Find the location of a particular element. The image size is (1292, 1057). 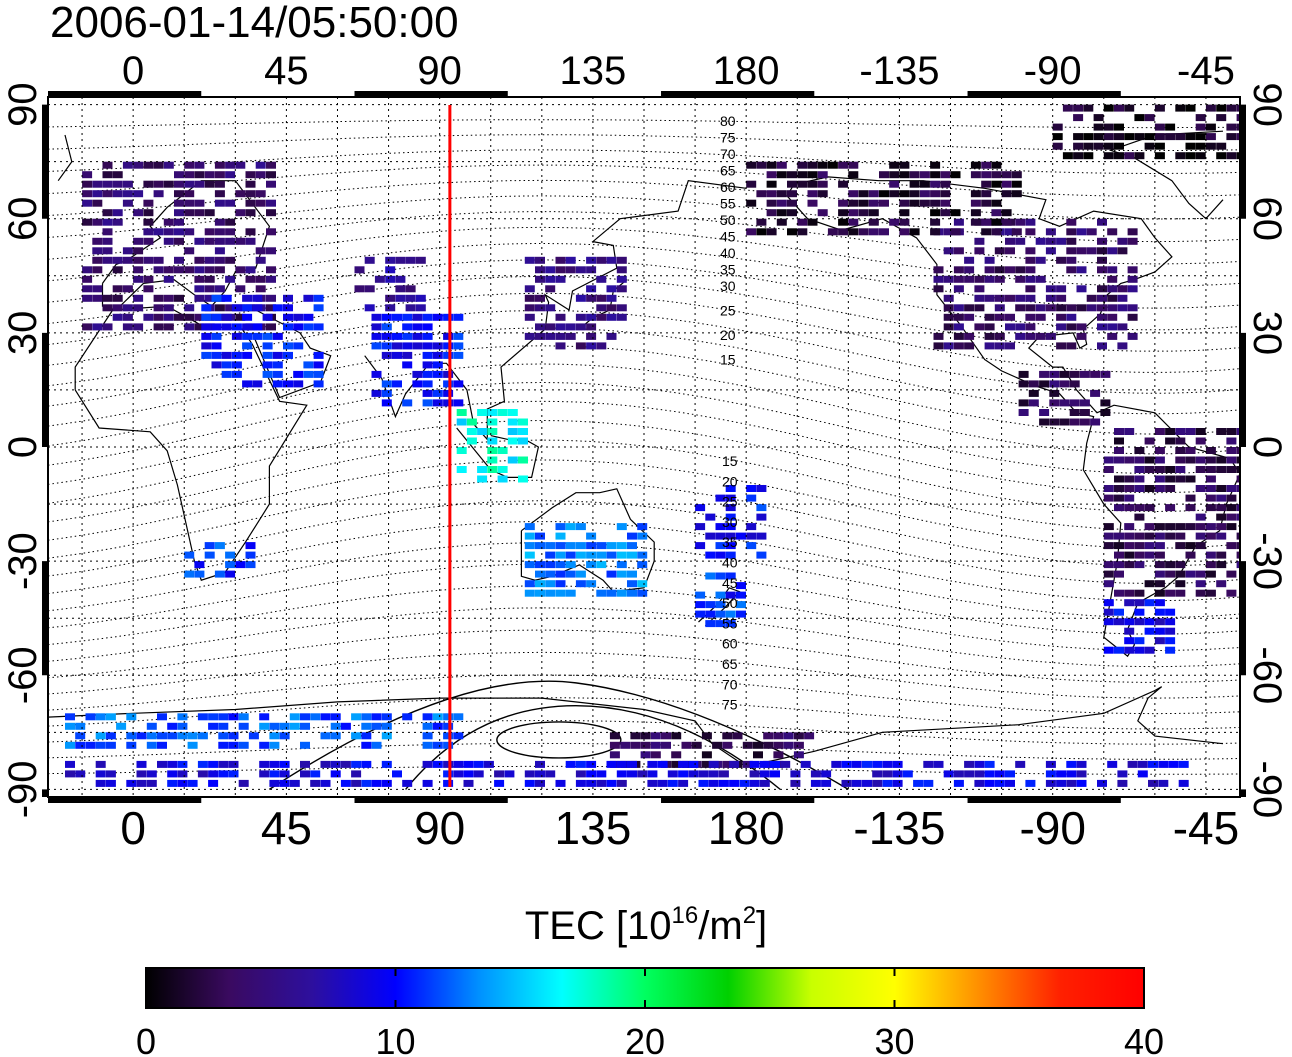

contour-label: 15 is located at coordinates (730, 461).